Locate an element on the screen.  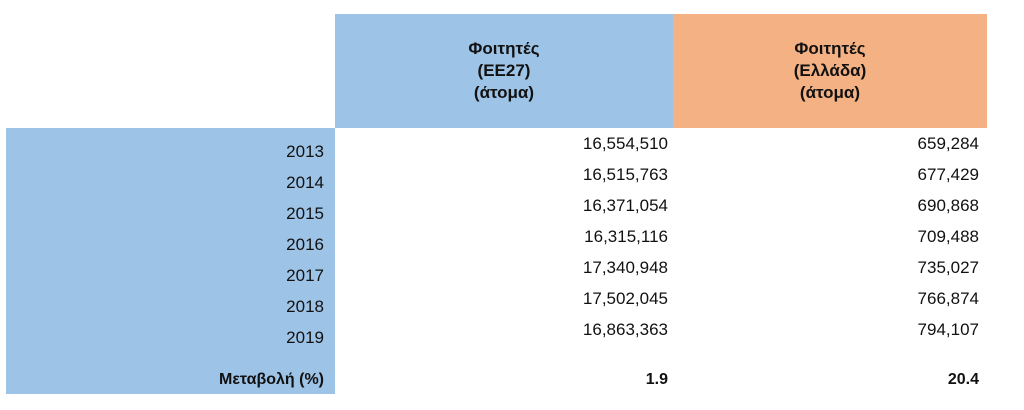
greece-cell: 766,874 is located at coordinates (948, 298).